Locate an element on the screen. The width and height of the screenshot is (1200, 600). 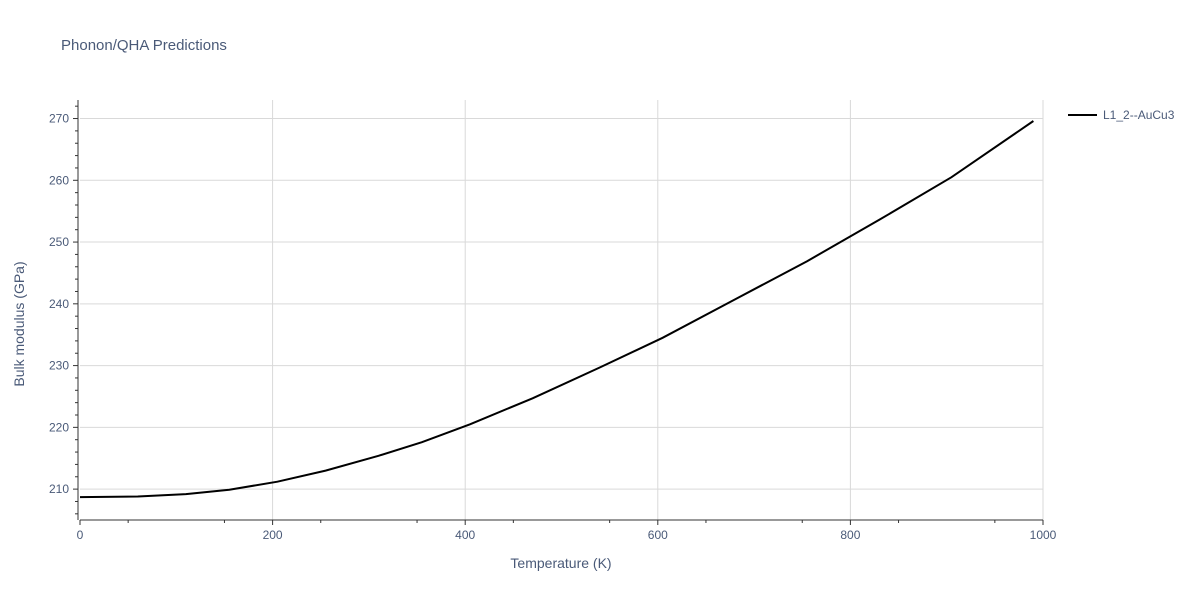
y-axis-ticks: 210 220 230 240 250 260 270 is located at coordinates (63, 310).